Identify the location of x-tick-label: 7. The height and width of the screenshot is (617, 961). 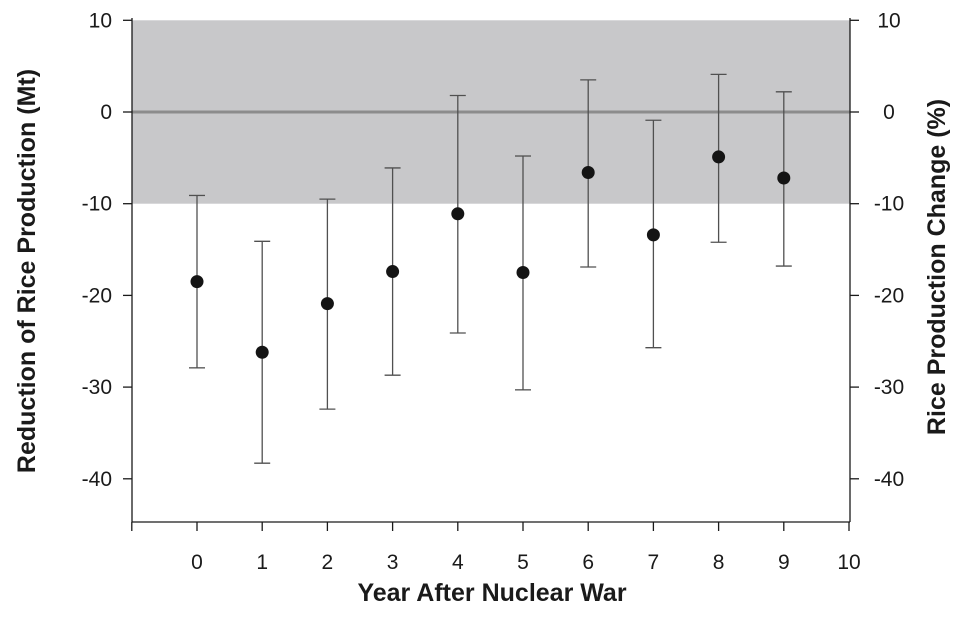
(654, 562).